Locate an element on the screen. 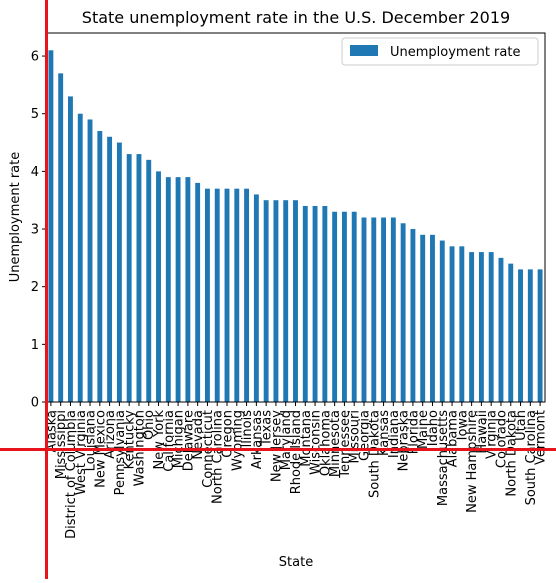 The image size is (556, 583). x-tick-label: South Carolina is located at coordinates (531, 457).